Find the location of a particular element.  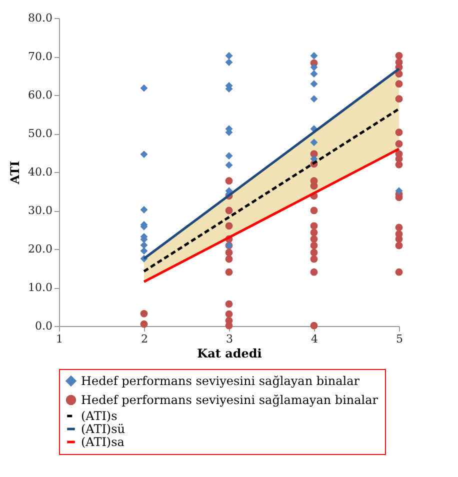

y-tick-label: 0.0 is located at coordinates (43, 326).